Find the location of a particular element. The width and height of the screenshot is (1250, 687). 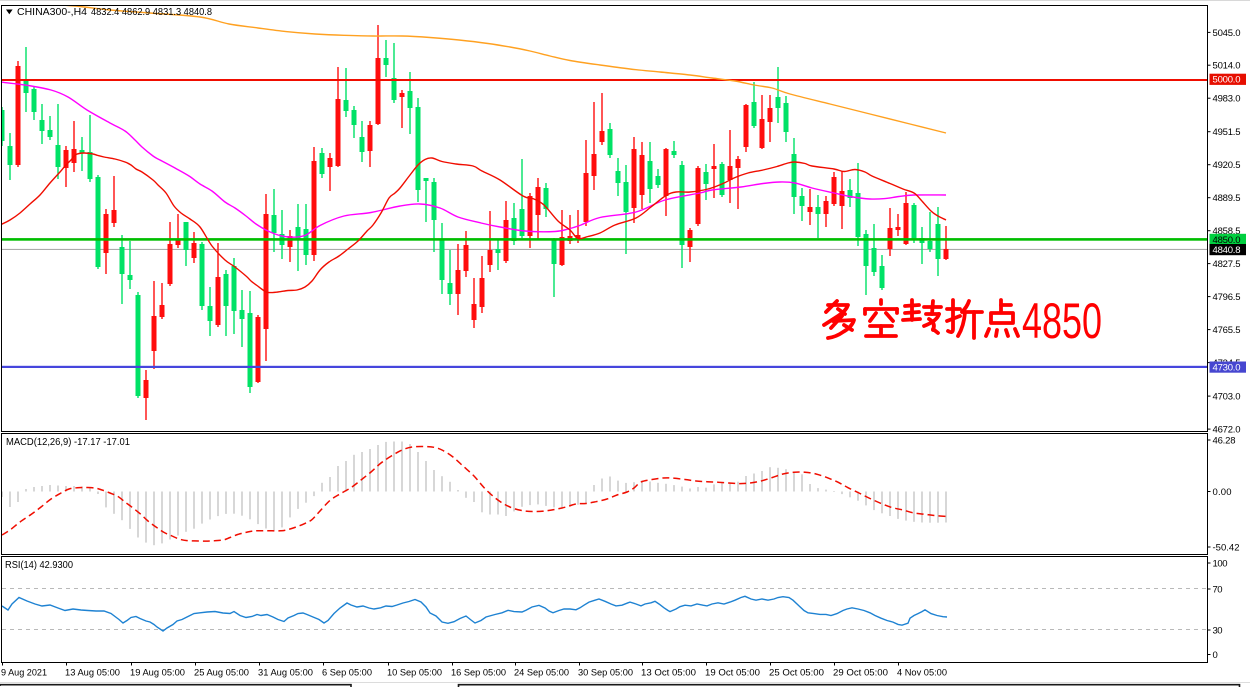

svg-text: 13 Oct 05:00 is located at coordinates (668, 673).